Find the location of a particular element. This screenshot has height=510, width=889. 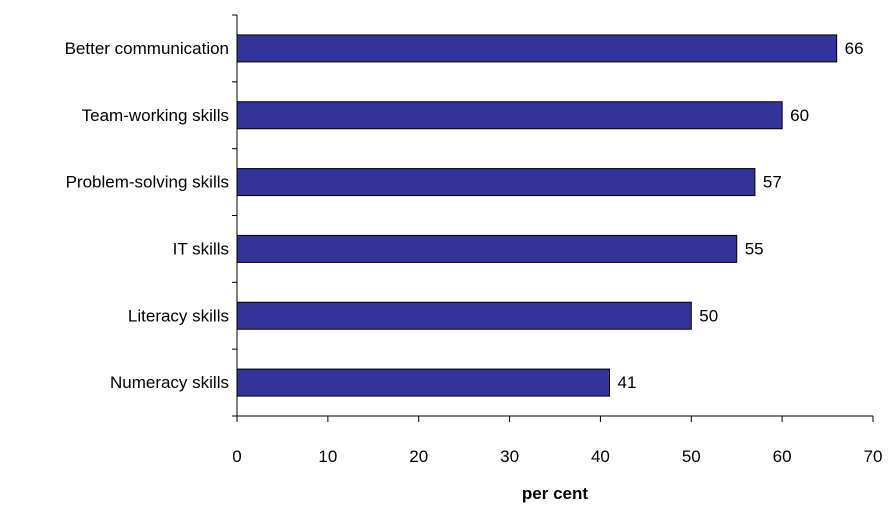

data-label: 57 is located at coordinates (772, 182).